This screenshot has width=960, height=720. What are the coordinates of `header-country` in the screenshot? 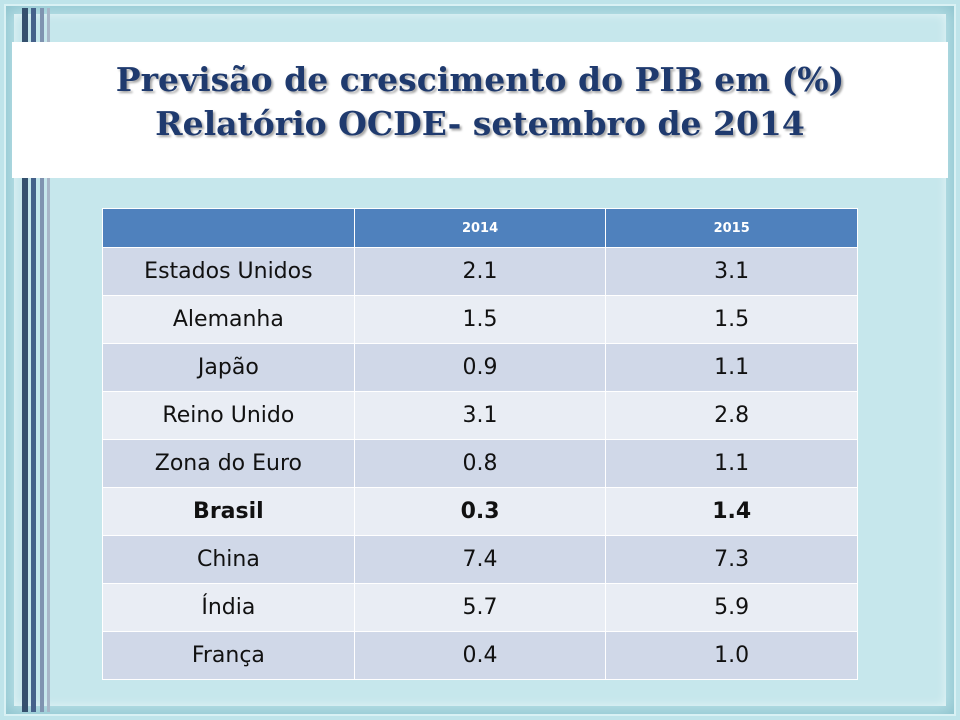 It's located at (228, 228).